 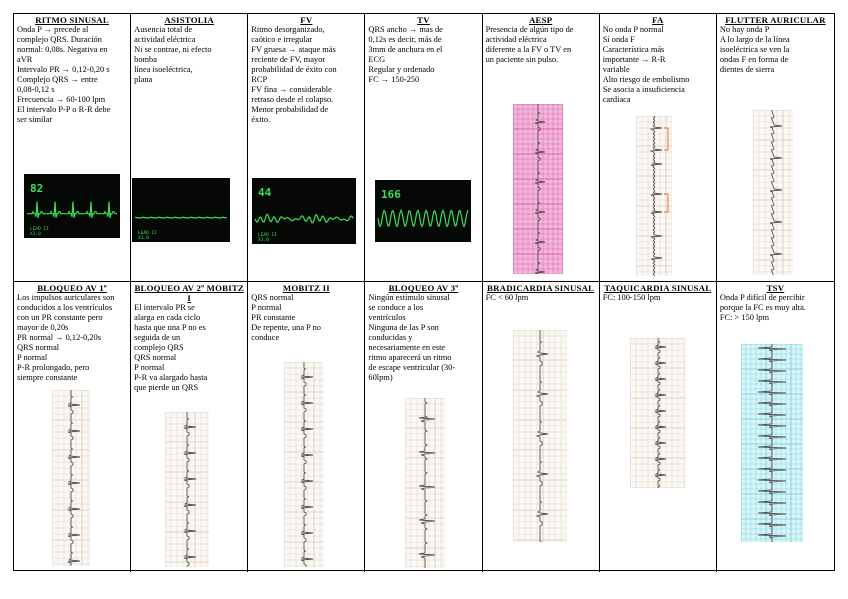 I want to click on cell-title: BLOQUEO AV 1º, so click(x=72, y=288).